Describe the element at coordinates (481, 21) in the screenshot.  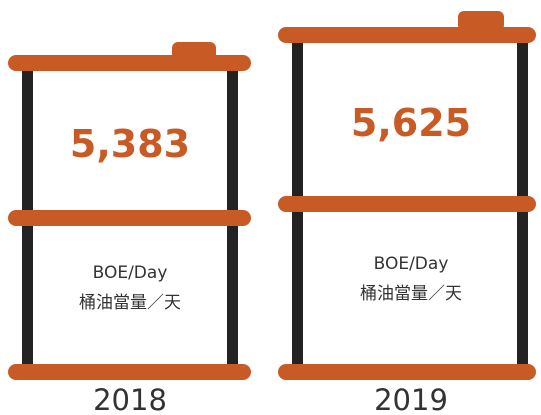
I see `barrel-cap` at that location.